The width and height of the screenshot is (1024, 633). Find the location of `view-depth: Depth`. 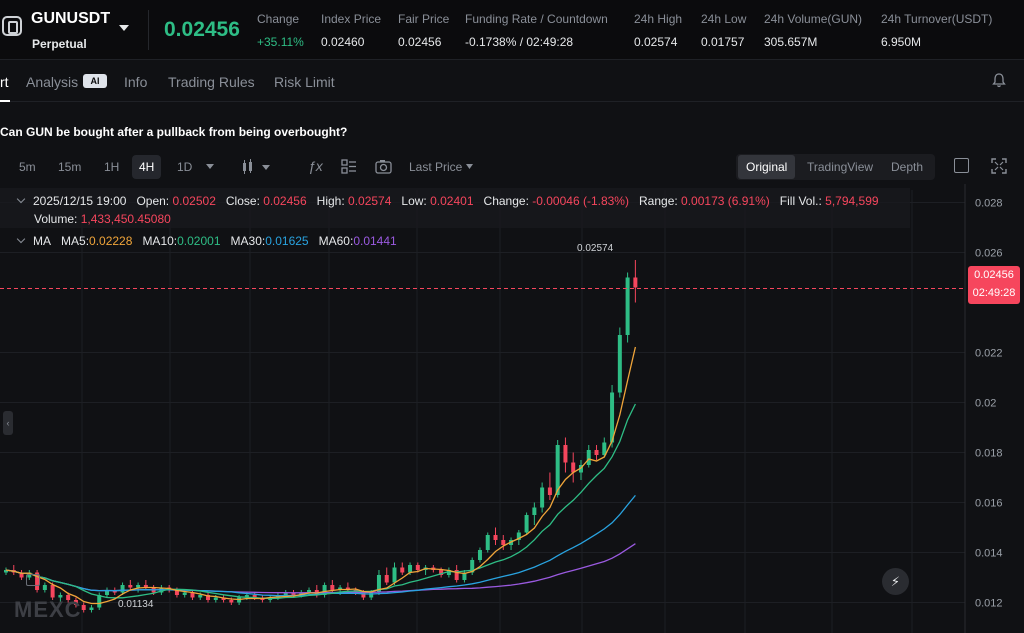

view-depth: Depth is located at coordinates (907, 167).